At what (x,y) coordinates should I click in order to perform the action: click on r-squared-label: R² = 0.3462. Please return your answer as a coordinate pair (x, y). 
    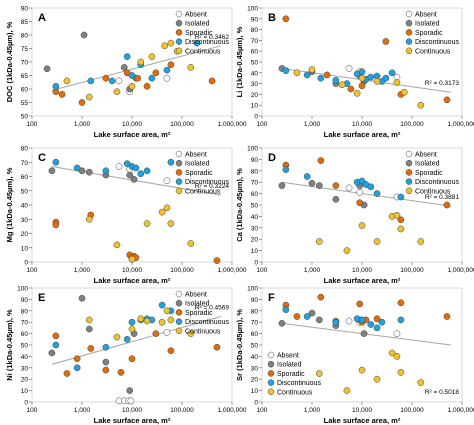
    Looking at the image, I should click on (212, 37).